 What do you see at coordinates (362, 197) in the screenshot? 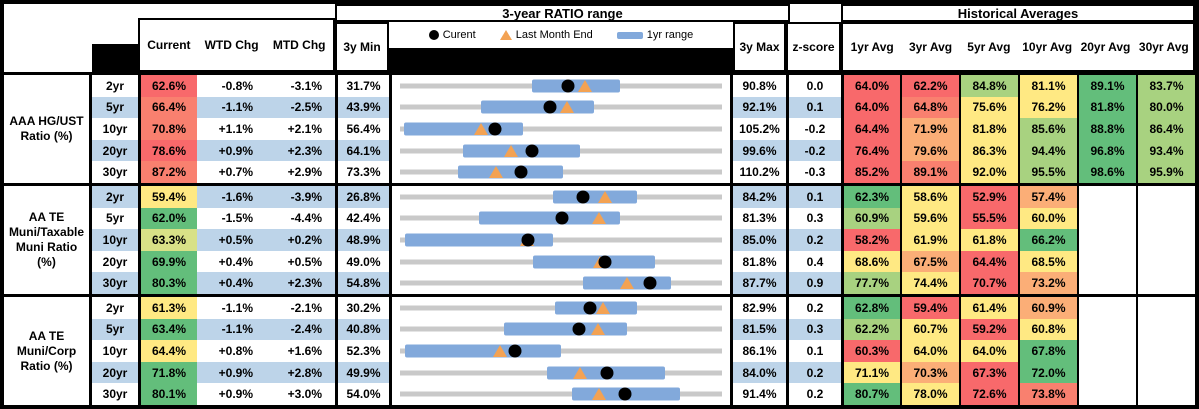
I see `min3y-cell: 26.8%` at bounding box center [362, 197].